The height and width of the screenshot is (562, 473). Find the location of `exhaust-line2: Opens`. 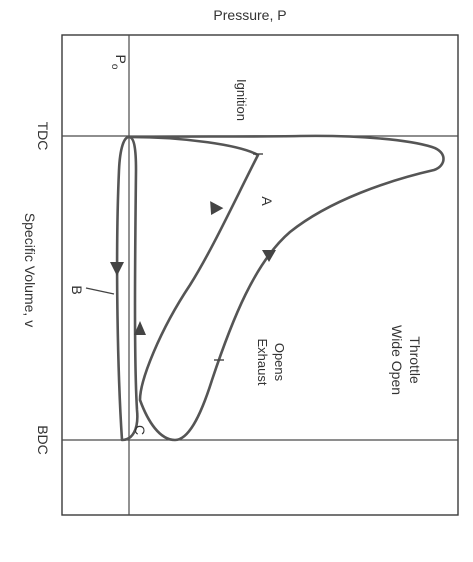

exhaust-line2: Opens is located at coordinates (279, 362).